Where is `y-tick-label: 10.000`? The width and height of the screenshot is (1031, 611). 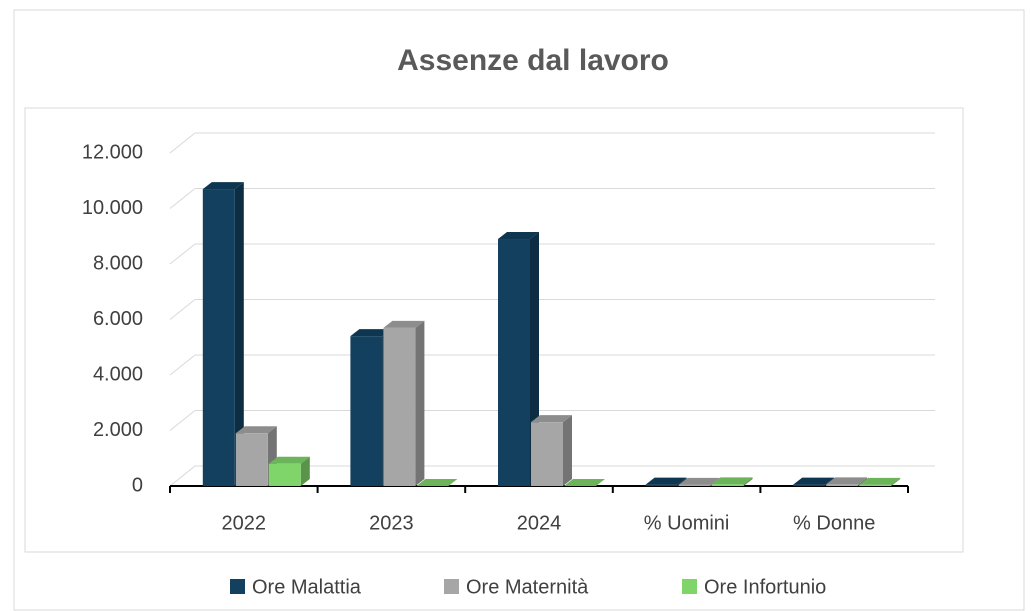 y-tick-label: 10.000 is located at coordinates (112, 208).